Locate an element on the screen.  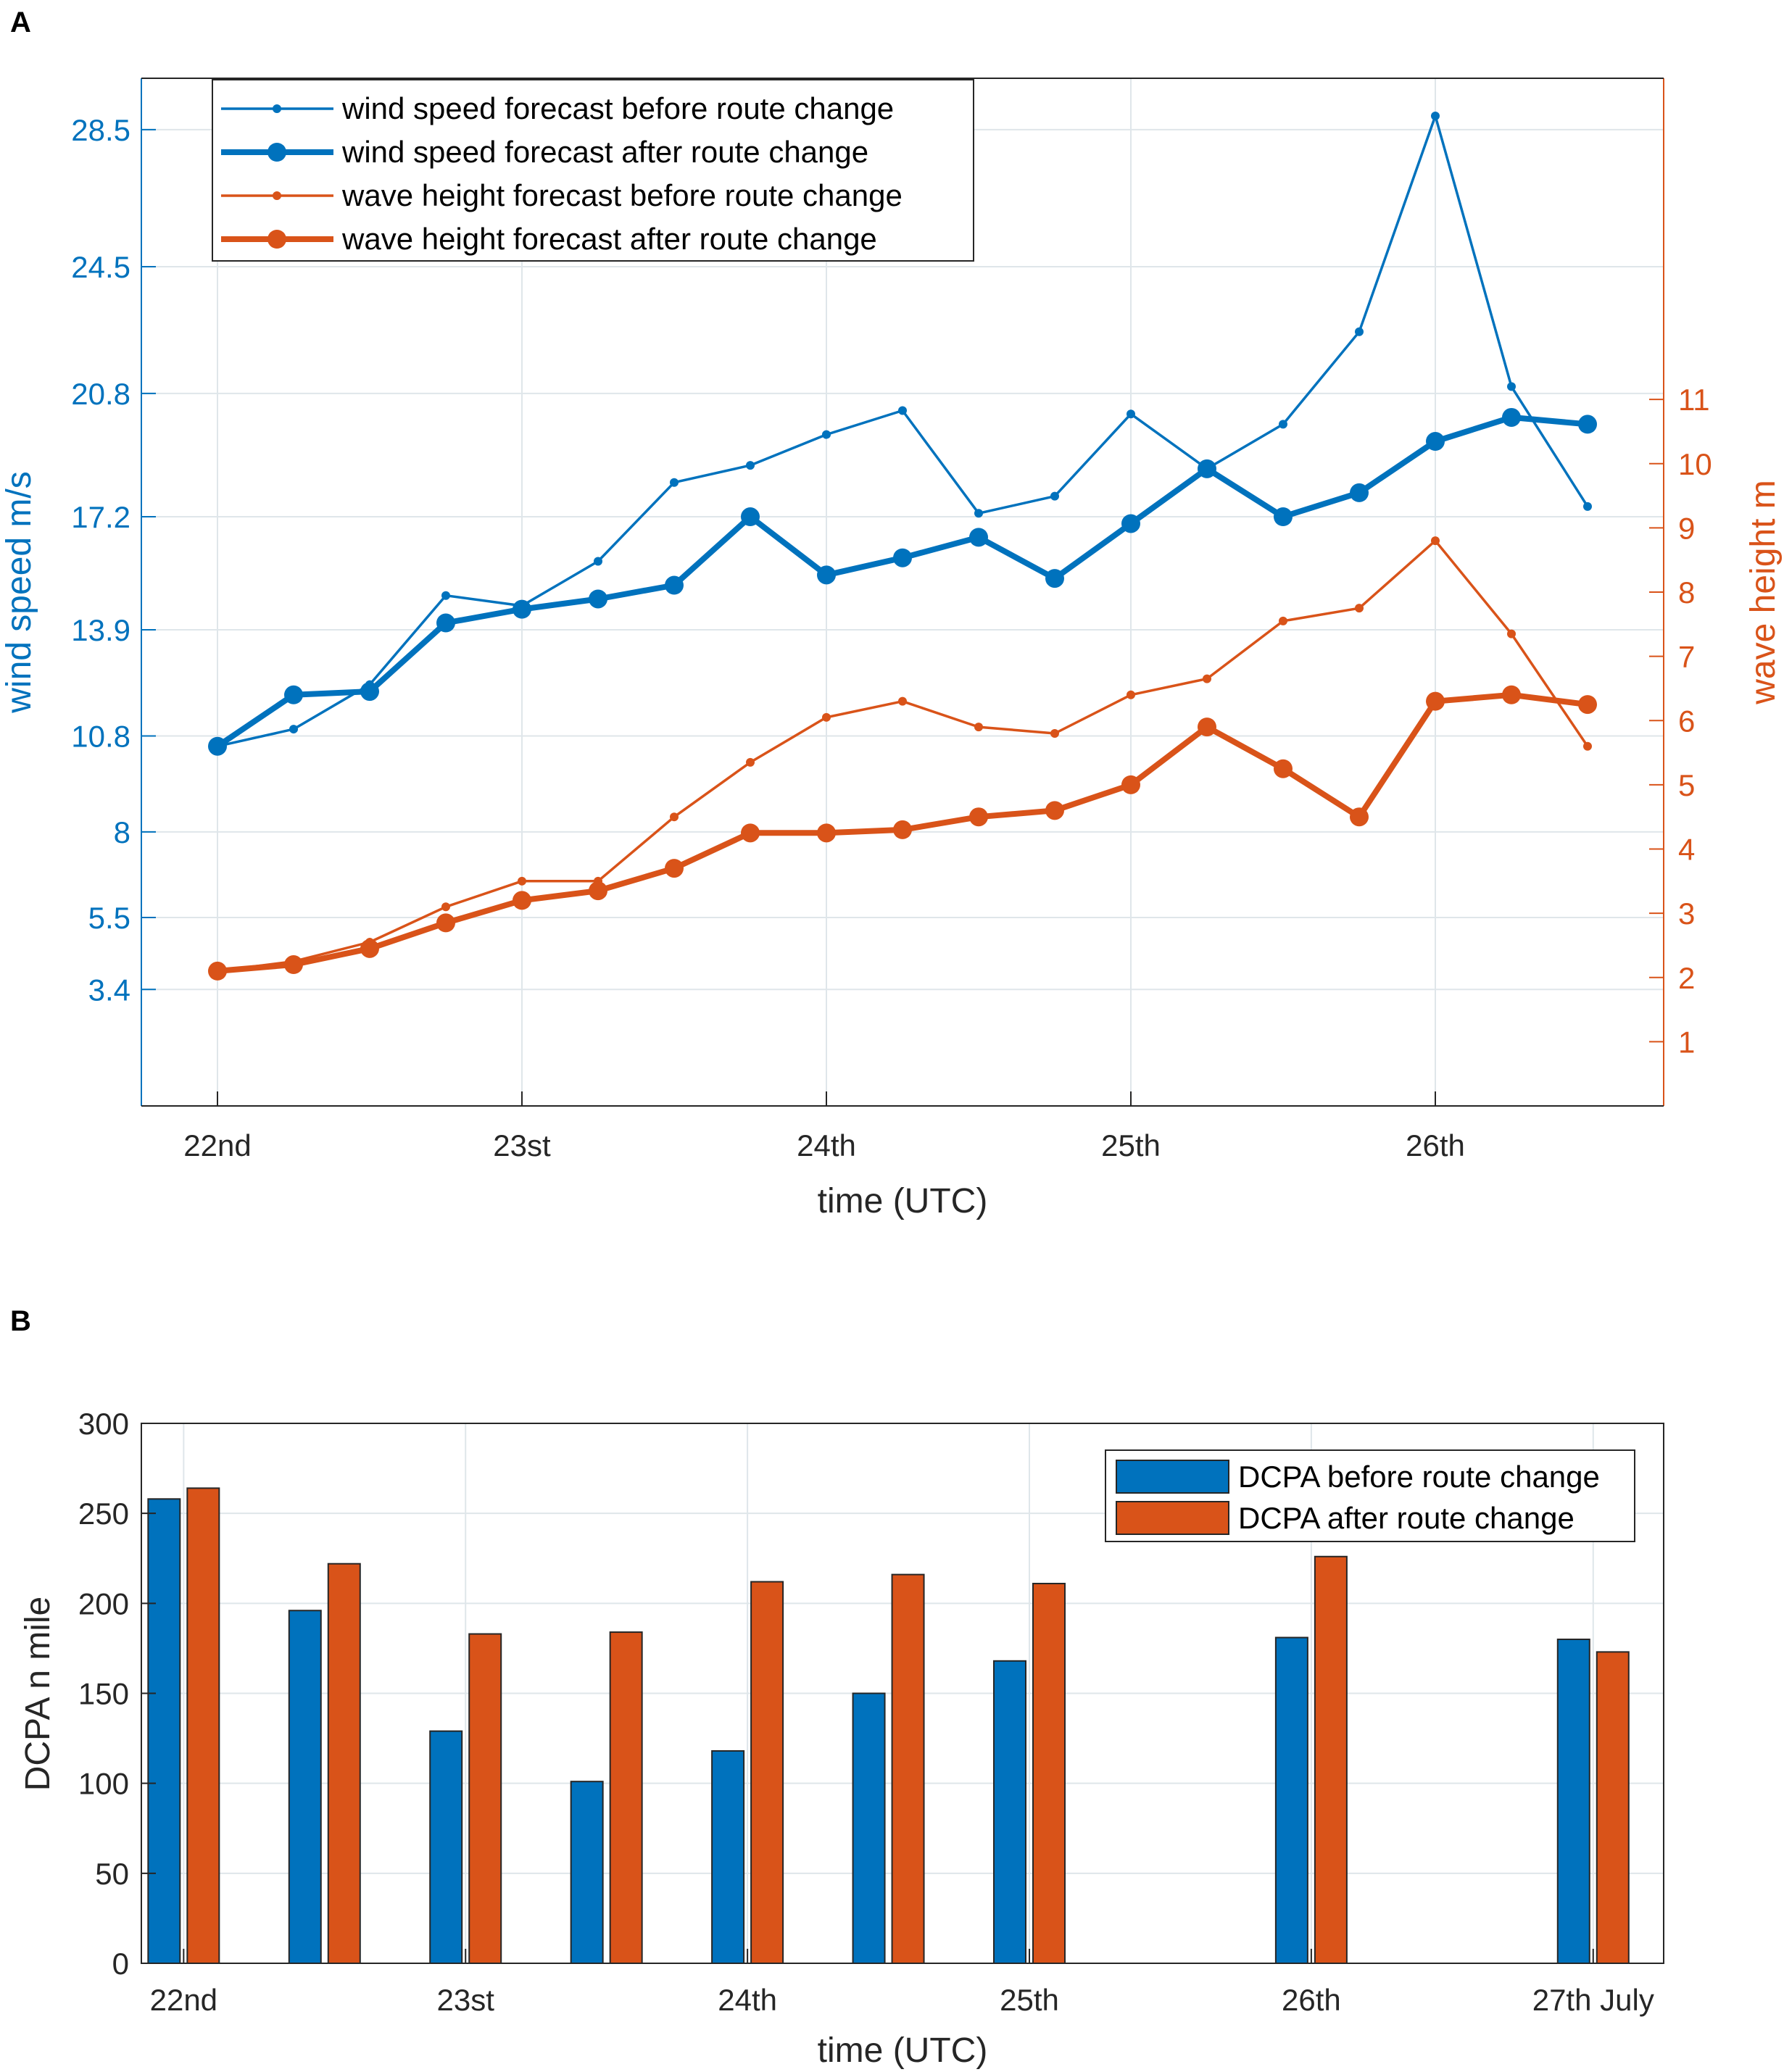
panel-a-legend-label-1: wind speed forecast before route change is located at coordinates (617, 108).